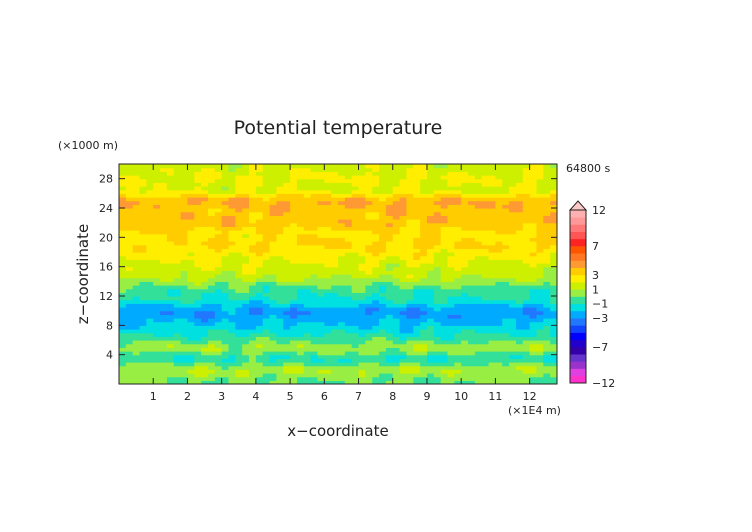 Image resolution: width=752 pixels, height=532 pixels. Describe the element at coordinates (461, 396) in the screenshot. I see `x-tick-label: 10` at that location.